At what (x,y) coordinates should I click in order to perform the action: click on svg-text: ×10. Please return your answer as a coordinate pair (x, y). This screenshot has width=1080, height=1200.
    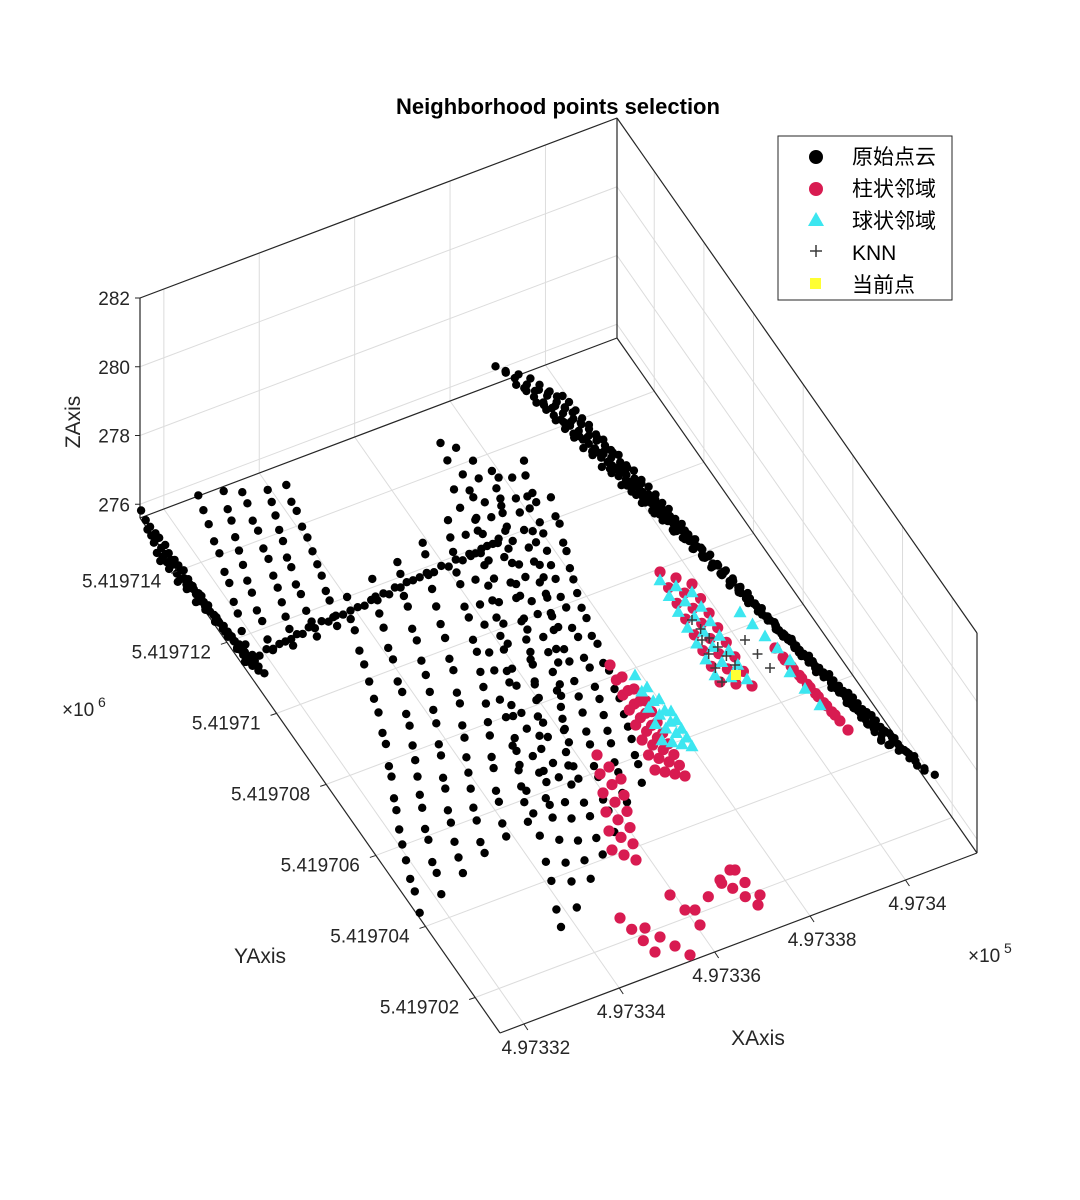
    Looking at the image, I should click on (78, 710).